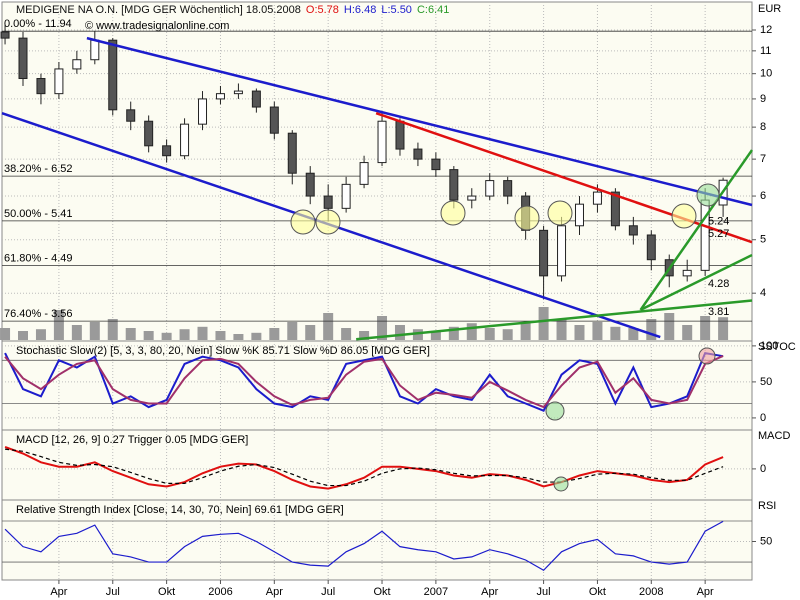 Image resolution: width=800 pixels, height=600 pixels. Describe the element at coordinates (763, 293) in the screenshot. I see `y-tick-label: 4` at that location.